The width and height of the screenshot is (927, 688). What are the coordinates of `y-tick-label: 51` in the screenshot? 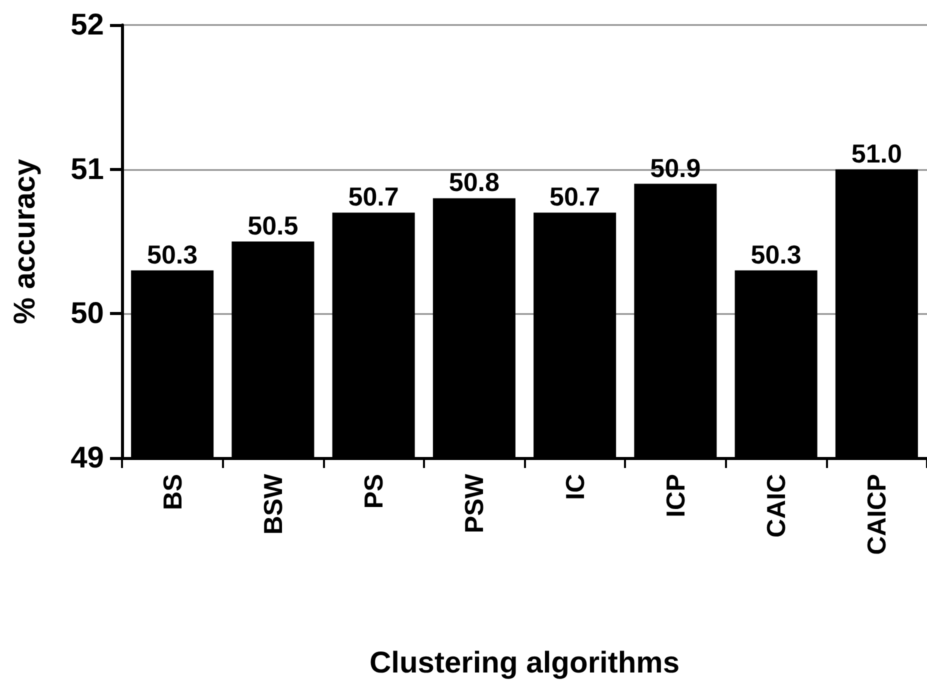 It's located at (87, 169).